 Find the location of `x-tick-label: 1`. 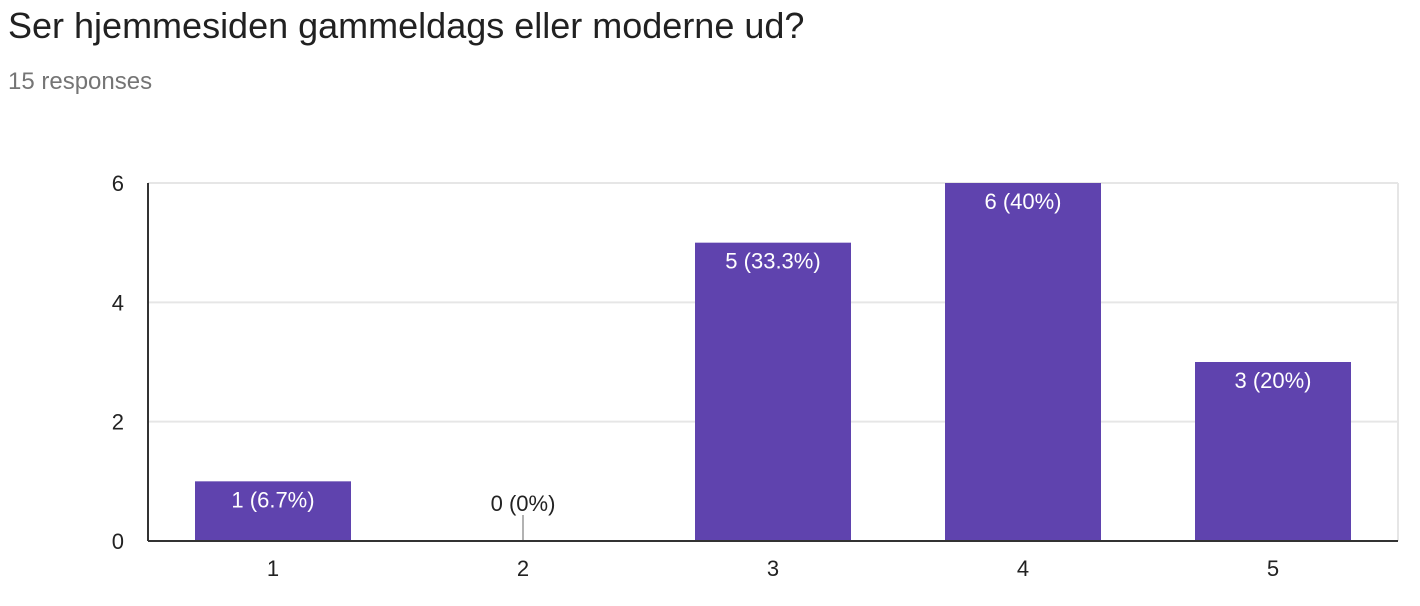

x-tick-label: 1 is located at coordinates (273, 568).